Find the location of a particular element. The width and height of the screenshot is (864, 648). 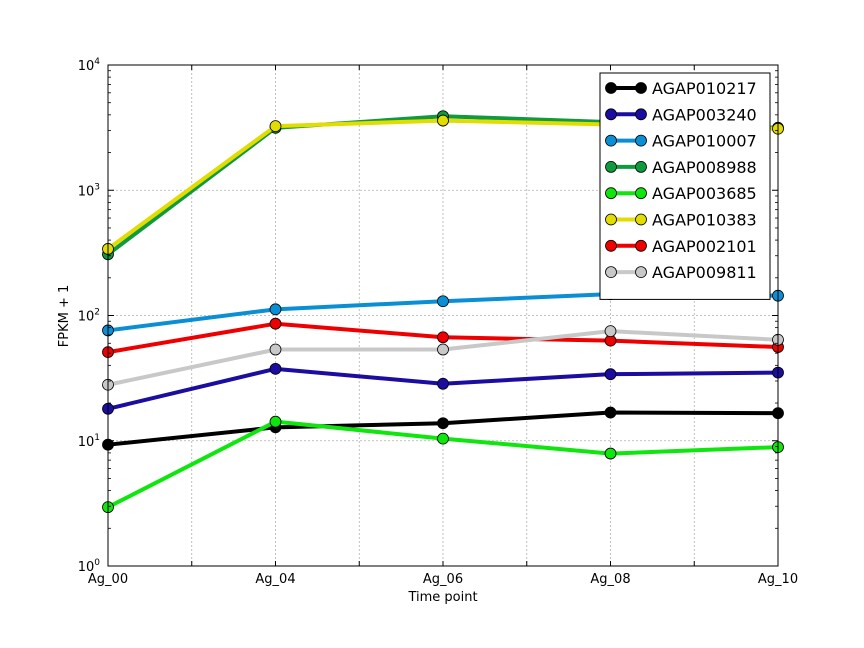

y-tick-exponent: 3 is located at coordinates (97, 187).